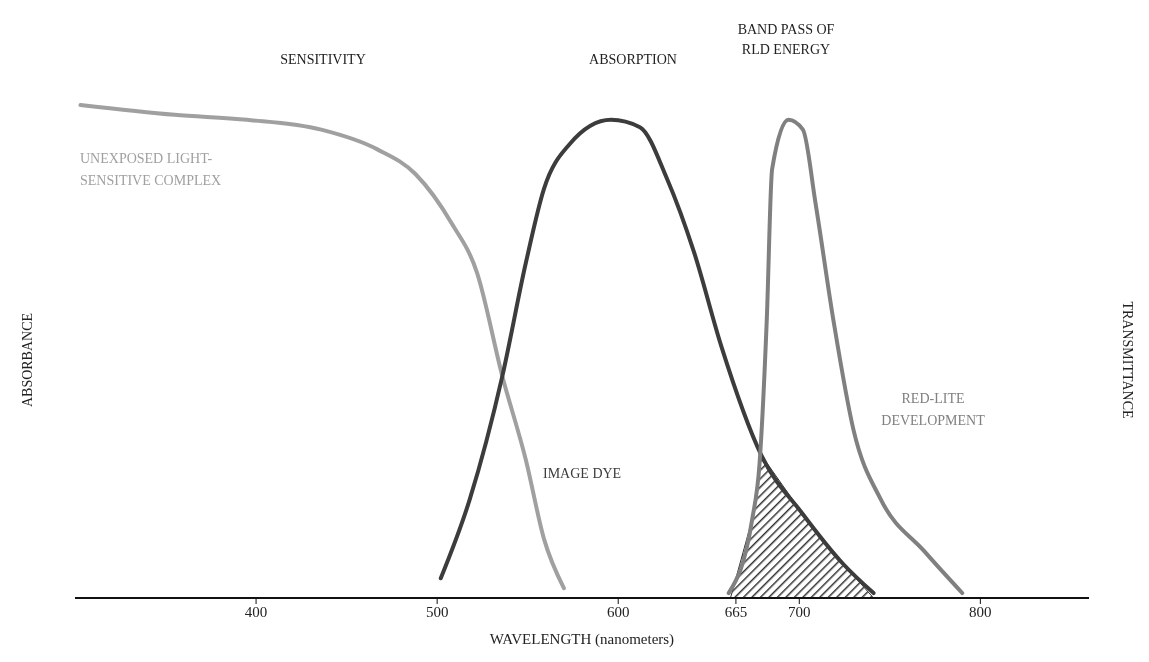  I want to click on x-tick-label: 800, so click(980, 611).